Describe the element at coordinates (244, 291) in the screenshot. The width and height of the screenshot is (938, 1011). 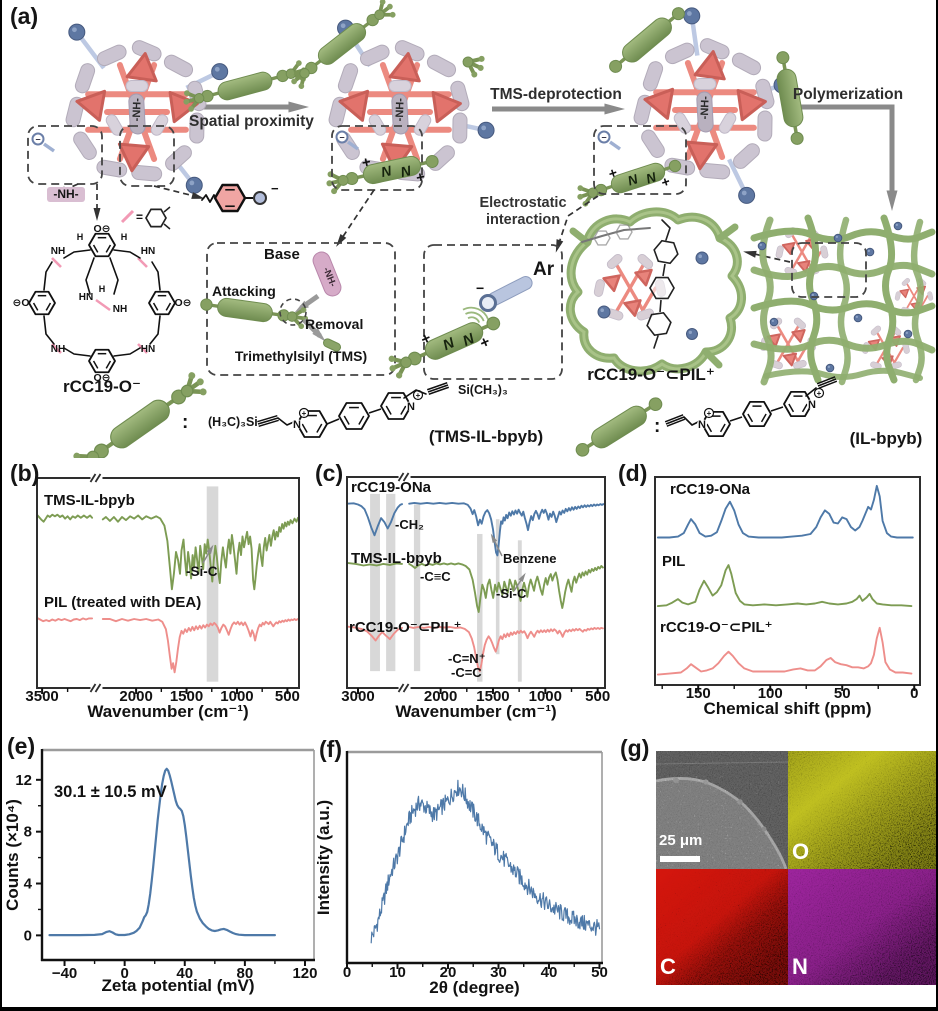
I see `attacking-label: Attacking` at that location.